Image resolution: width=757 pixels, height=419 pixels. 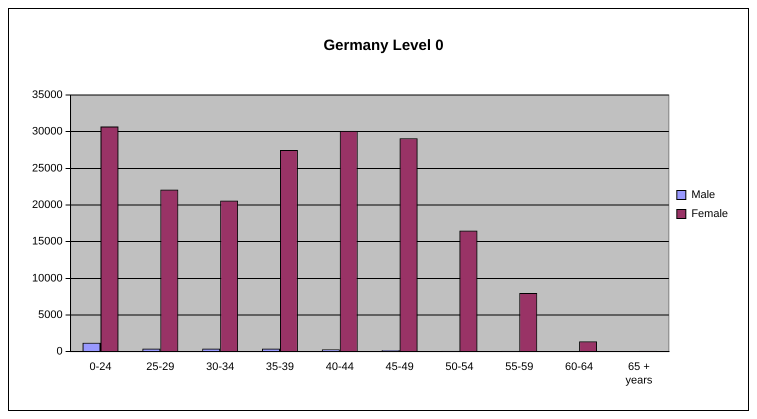 I want to click on x-tick-label: 65 + years, so click(x=639, y=373).